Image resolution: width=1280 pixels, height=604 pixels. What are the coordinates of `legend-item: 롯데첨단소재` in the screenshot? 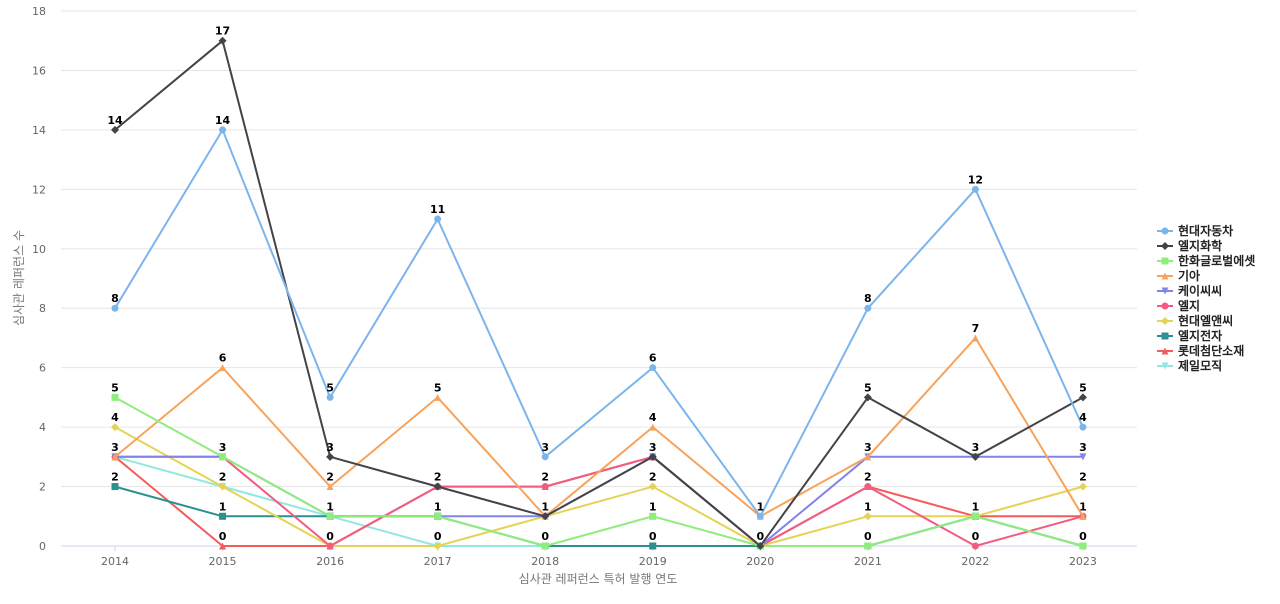 It's located at (1200, 350).